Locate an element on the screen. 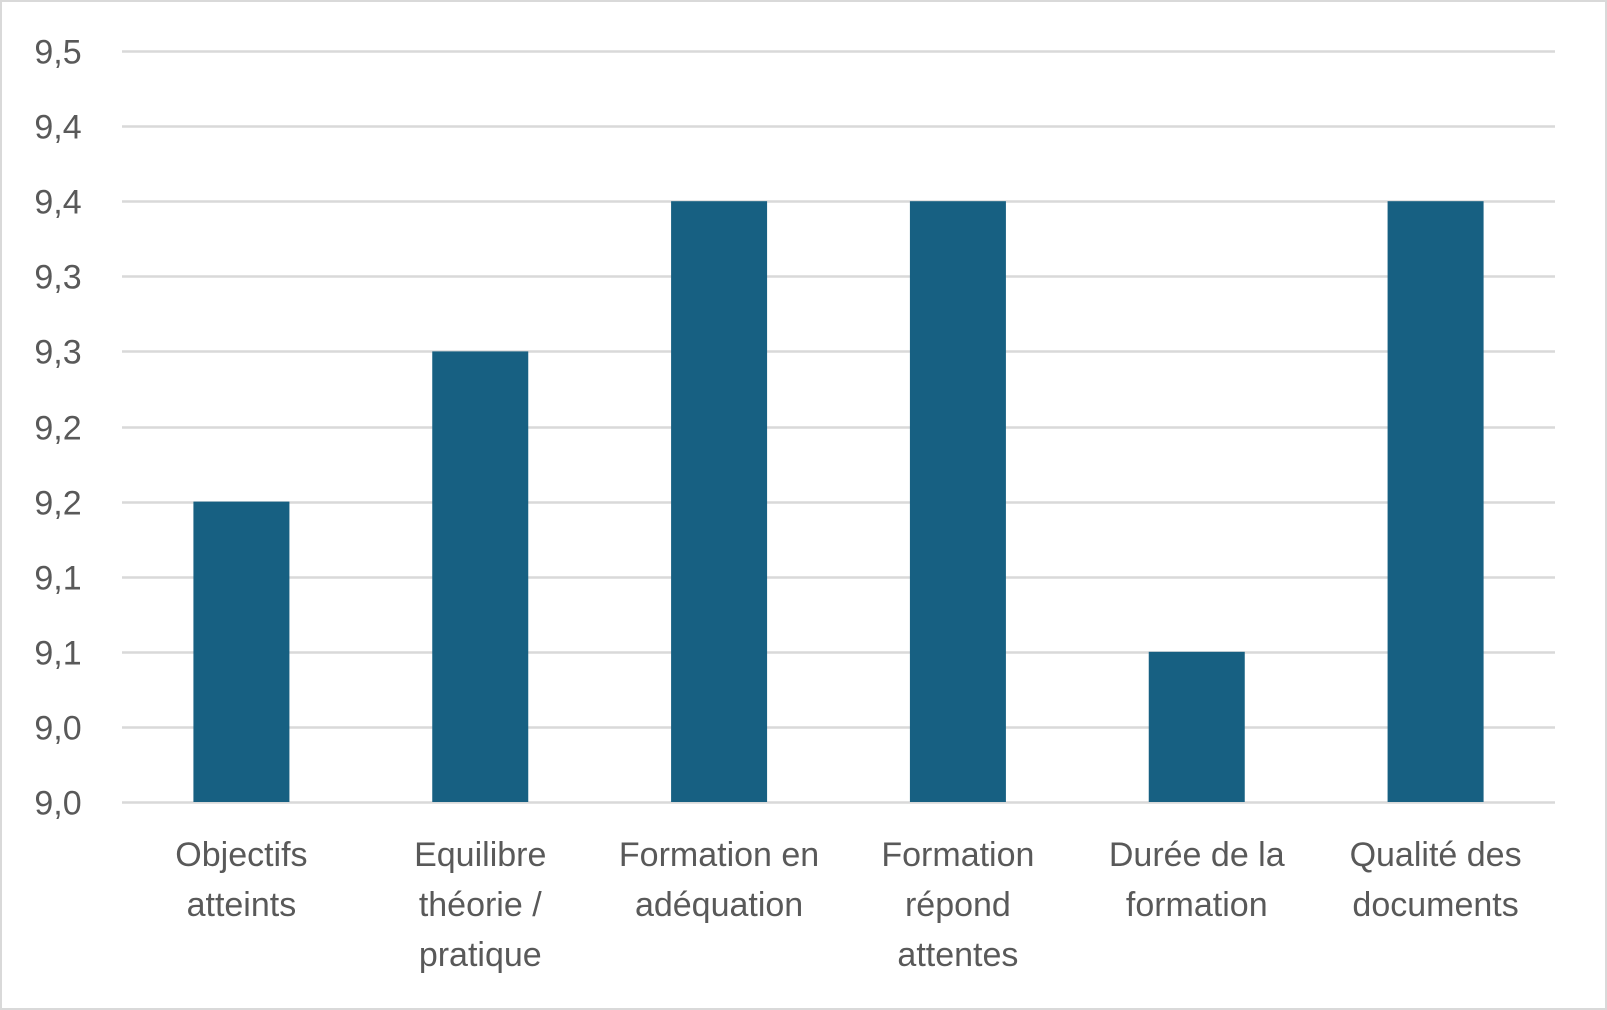 The image size is (1607, 1010). x-category-label: Formation en adéquation is located at coordinates (719, 880).